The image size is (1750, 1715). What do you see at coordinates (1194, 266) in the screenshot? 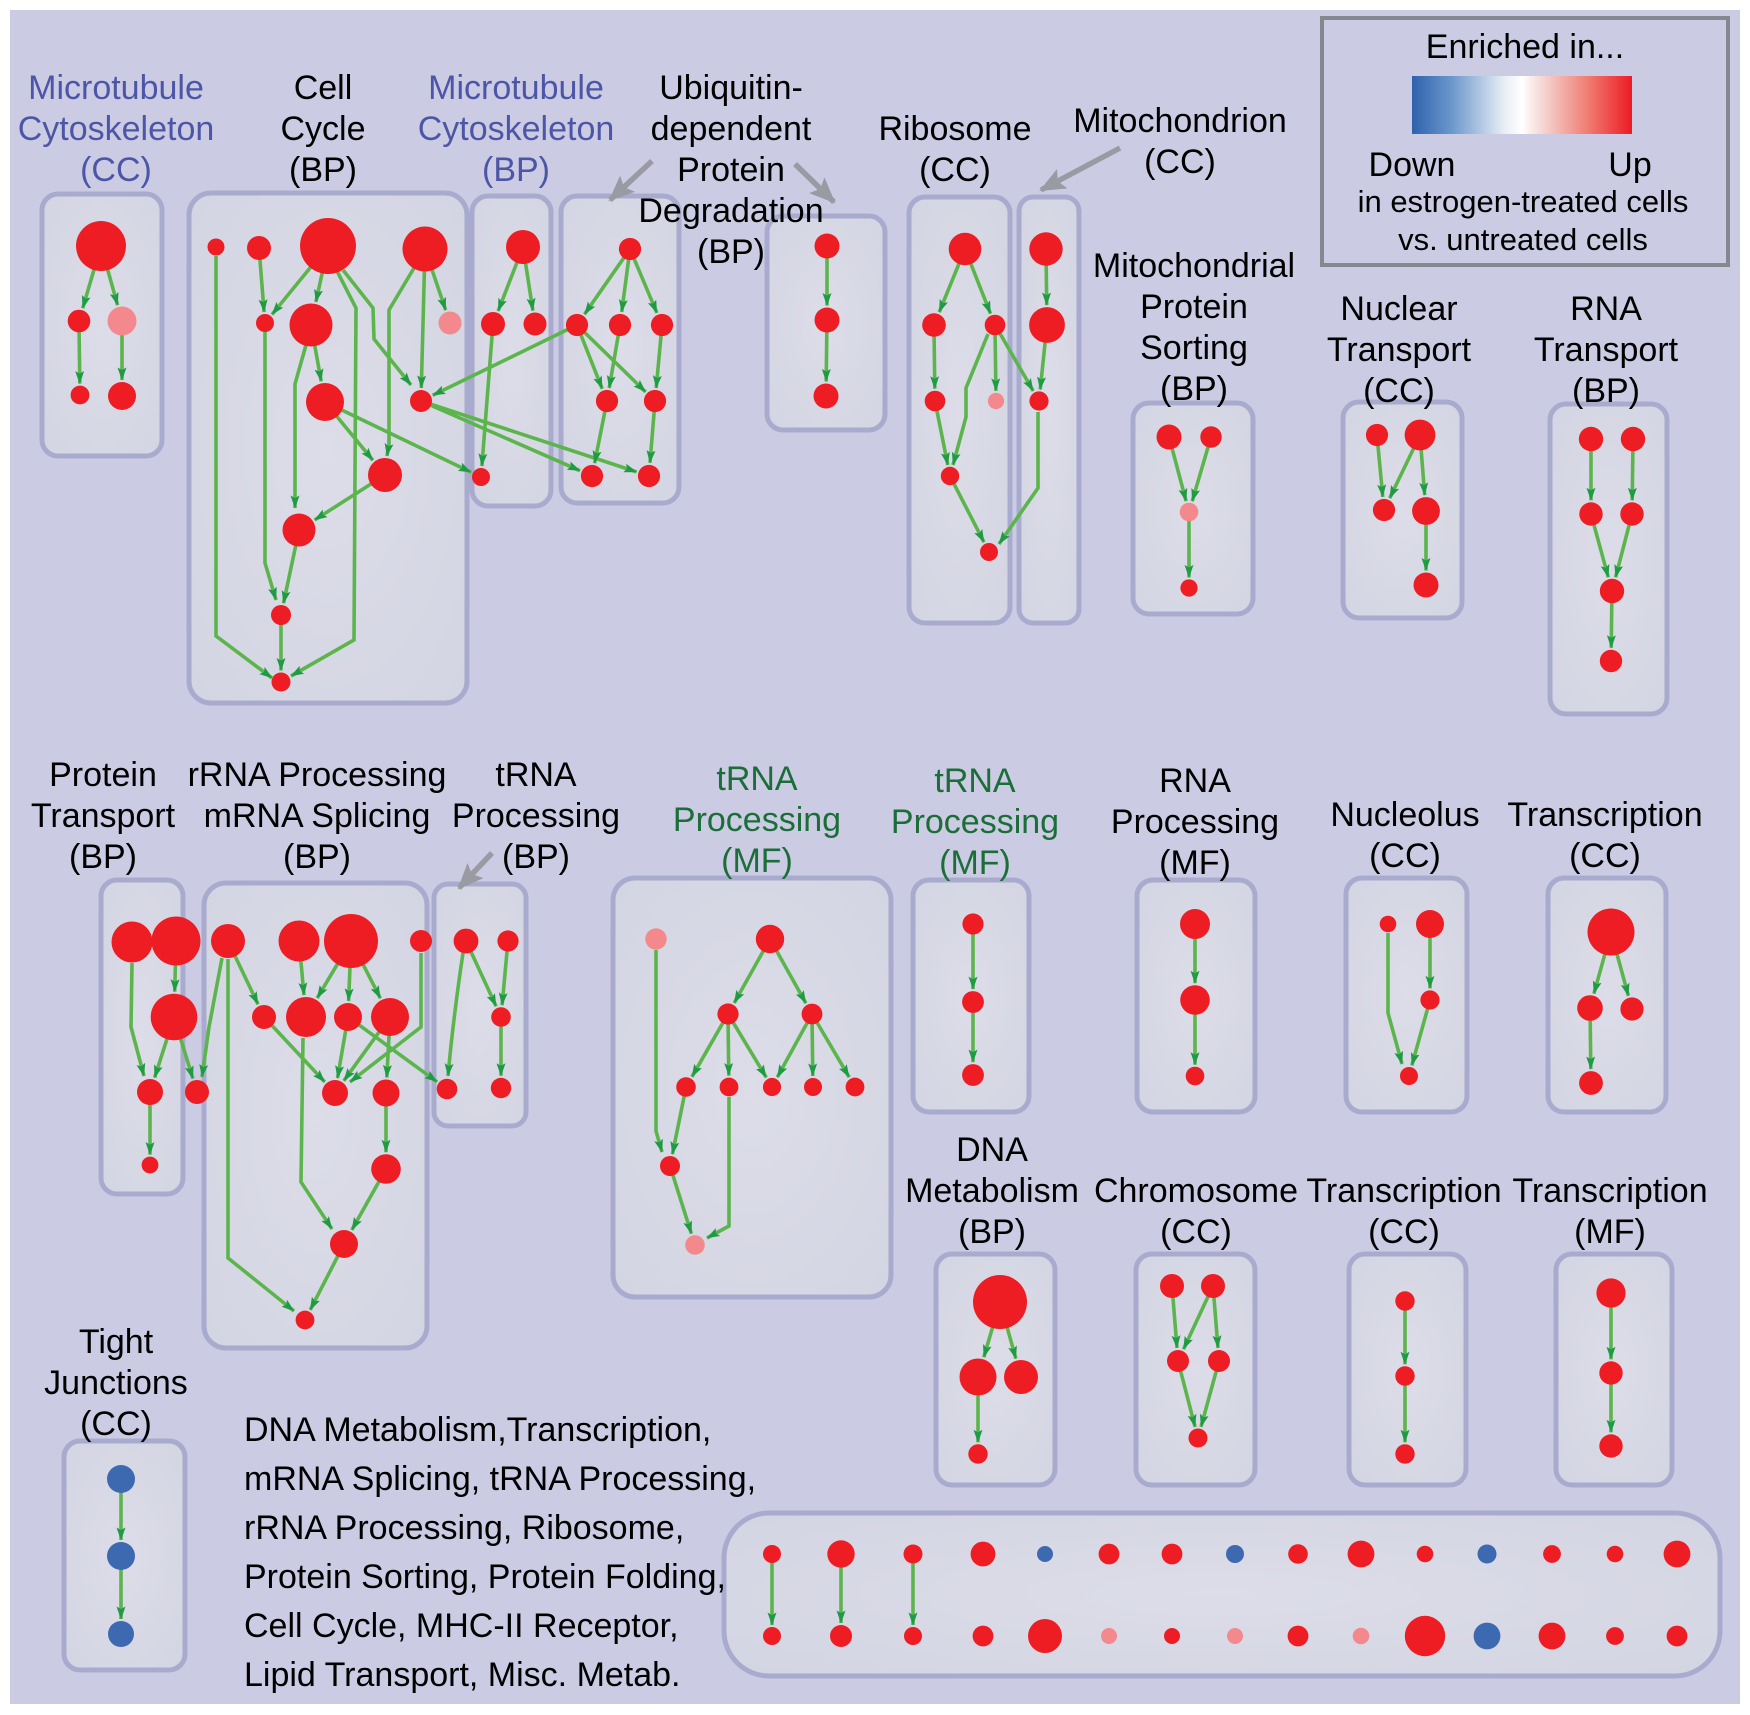
I see `svg-text: Mitochondrial` at bounding box center [1194, 266].